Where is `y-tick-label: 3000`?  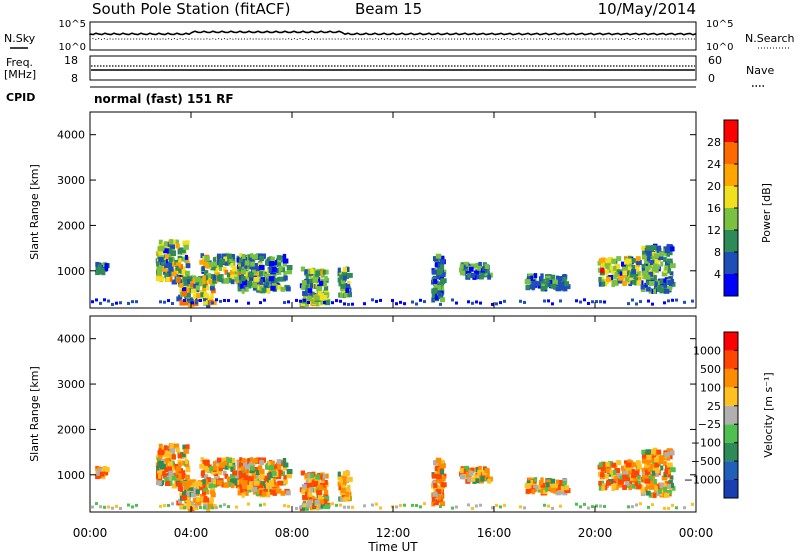 y-tick-label: 3000 is located at coordinates (71, 180).